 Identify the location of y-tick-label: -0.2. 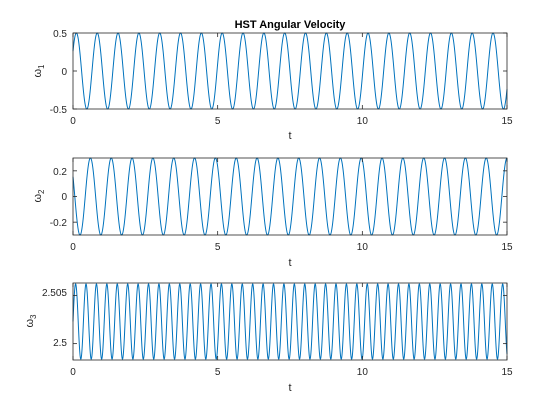
(59, 223).